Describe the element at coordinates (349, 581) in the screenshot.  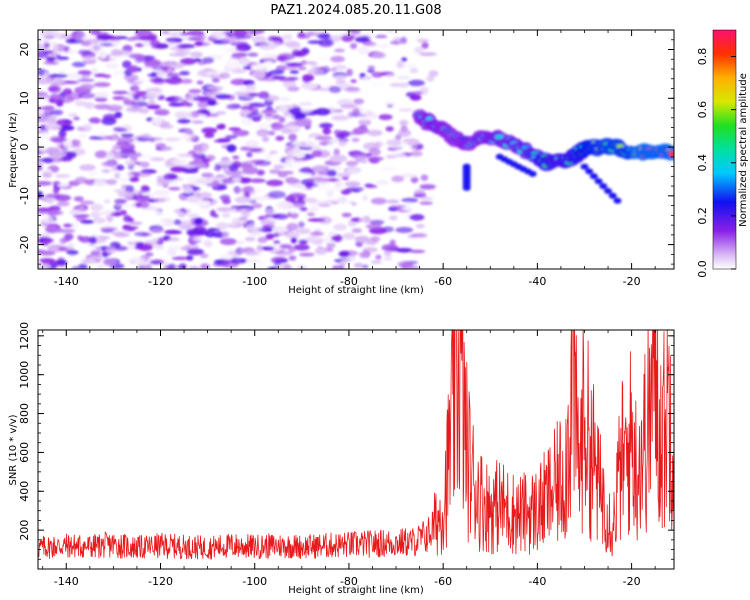
I see `x-tick-label: -80` at that location.